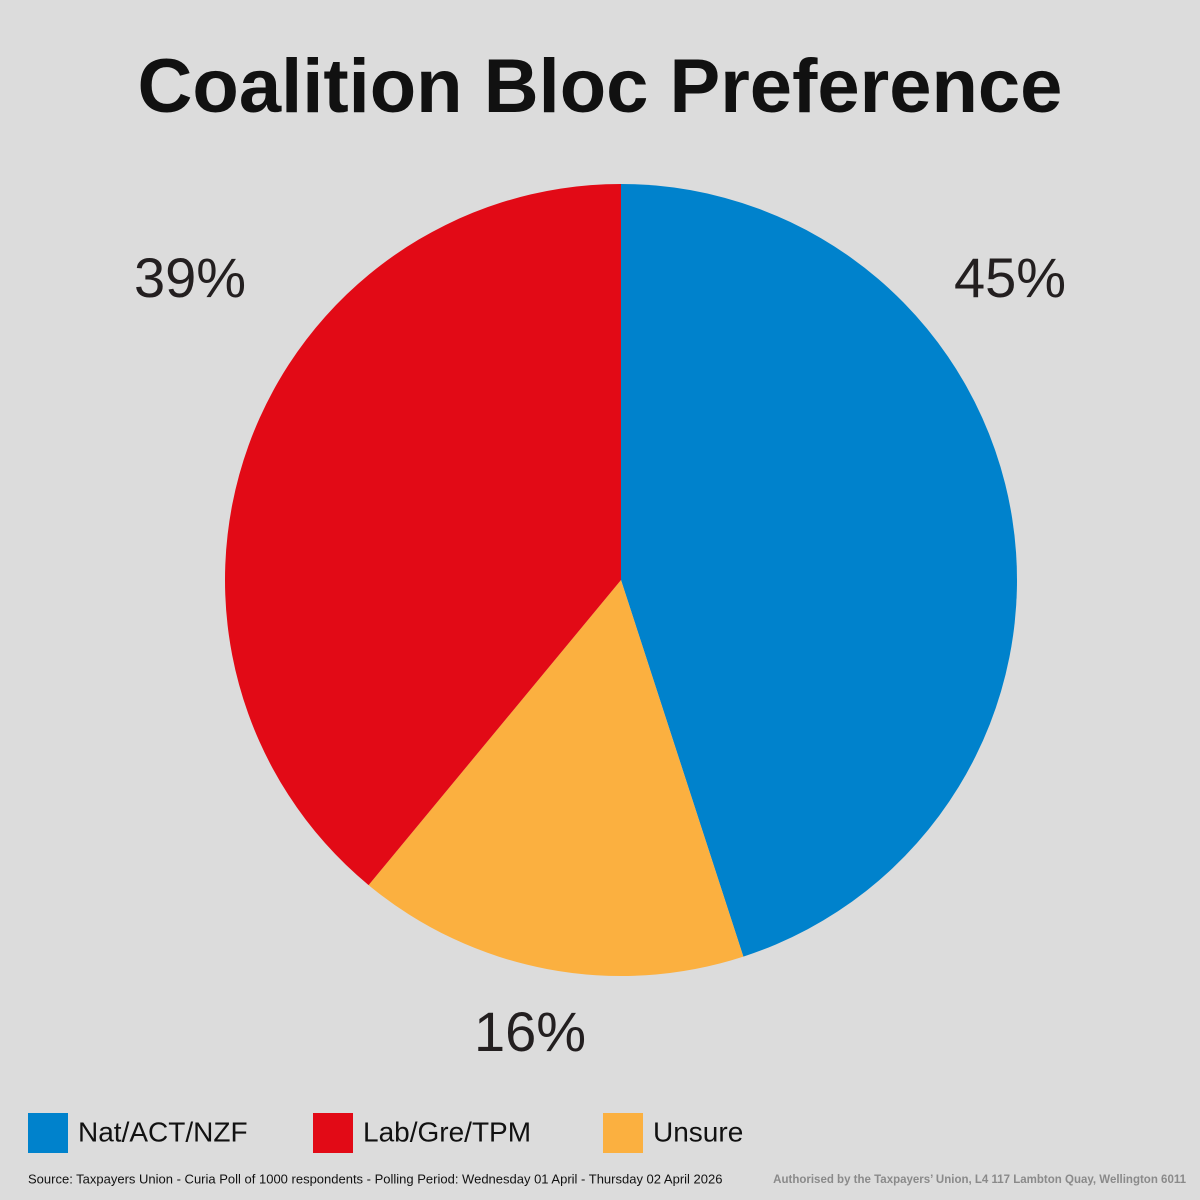  I want to click on legend-label: Unsure, so click(698, 1131).